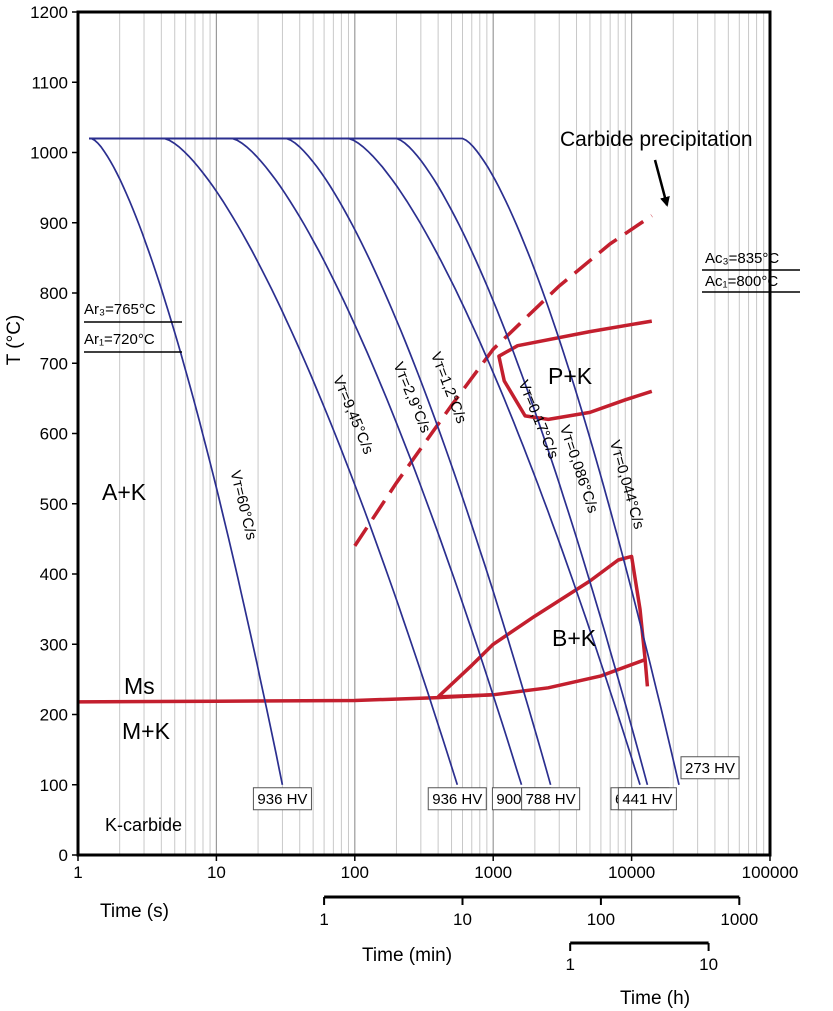 The image size is (833, 1011). Describe the element at coordinates (493, 872) in the screenshot. I see `x-tick-label: 1000` at that location.